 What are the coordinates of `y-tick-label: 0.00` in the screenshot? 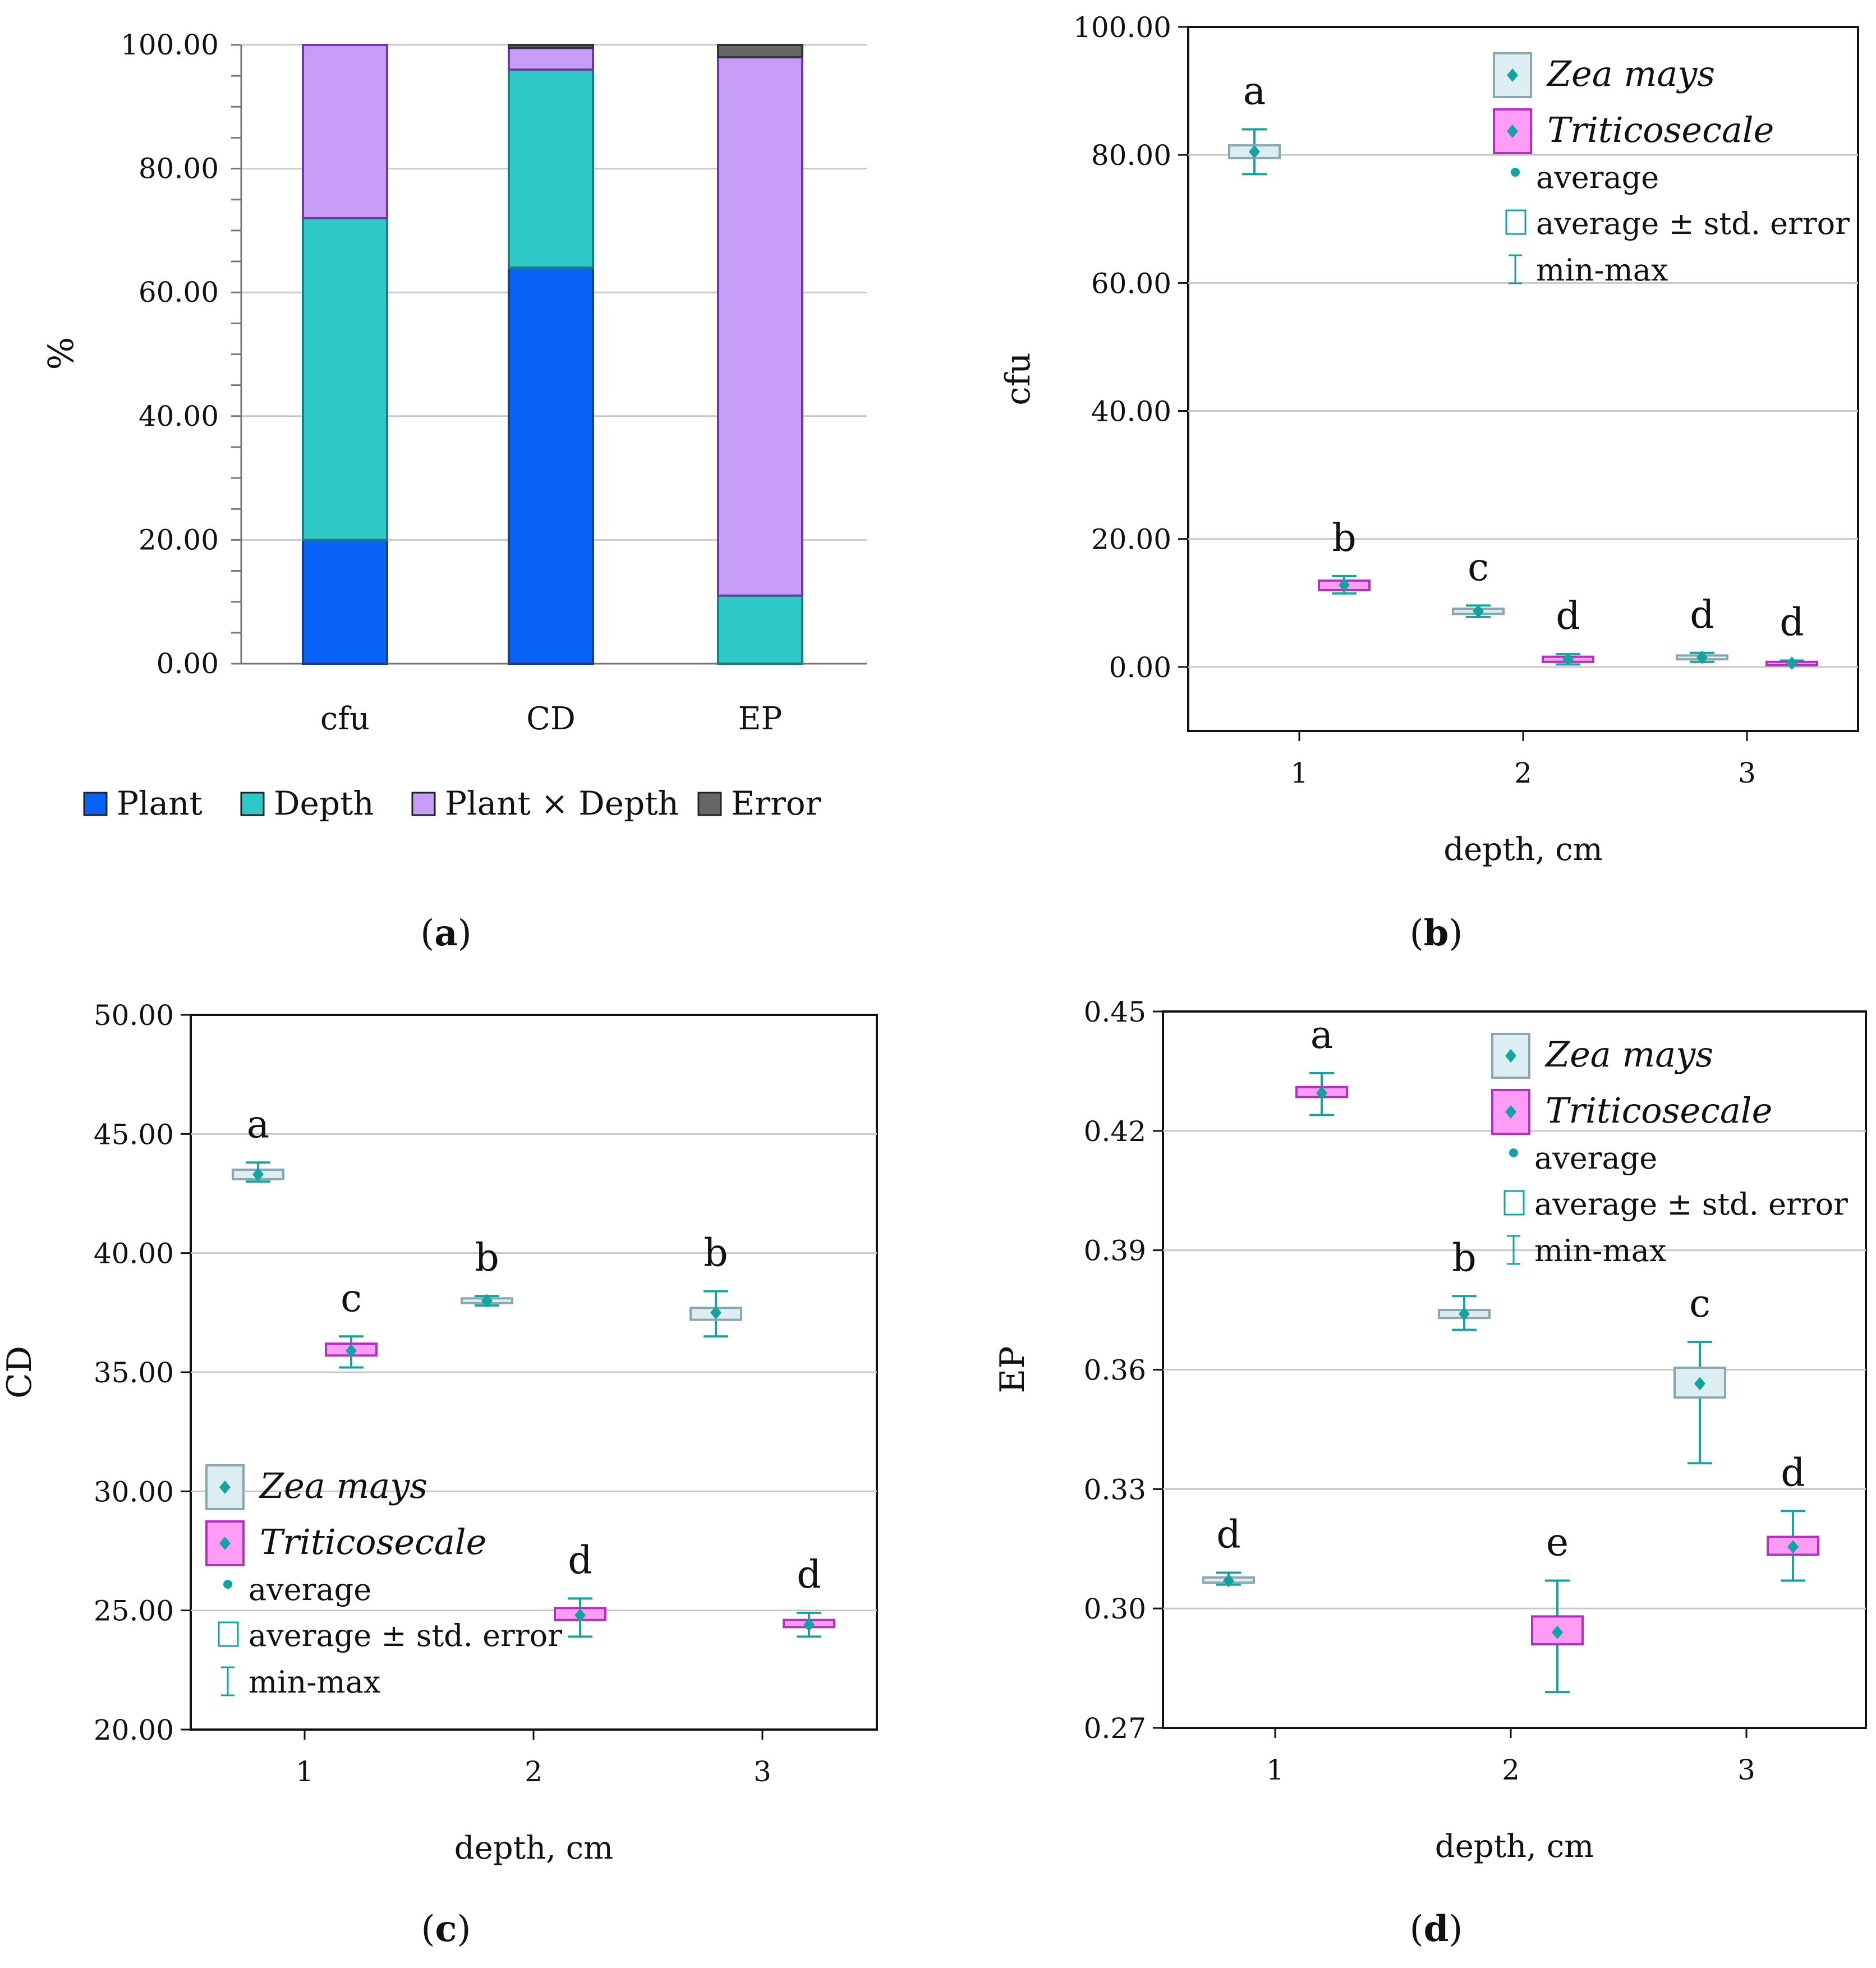 It's located at (188, 663).